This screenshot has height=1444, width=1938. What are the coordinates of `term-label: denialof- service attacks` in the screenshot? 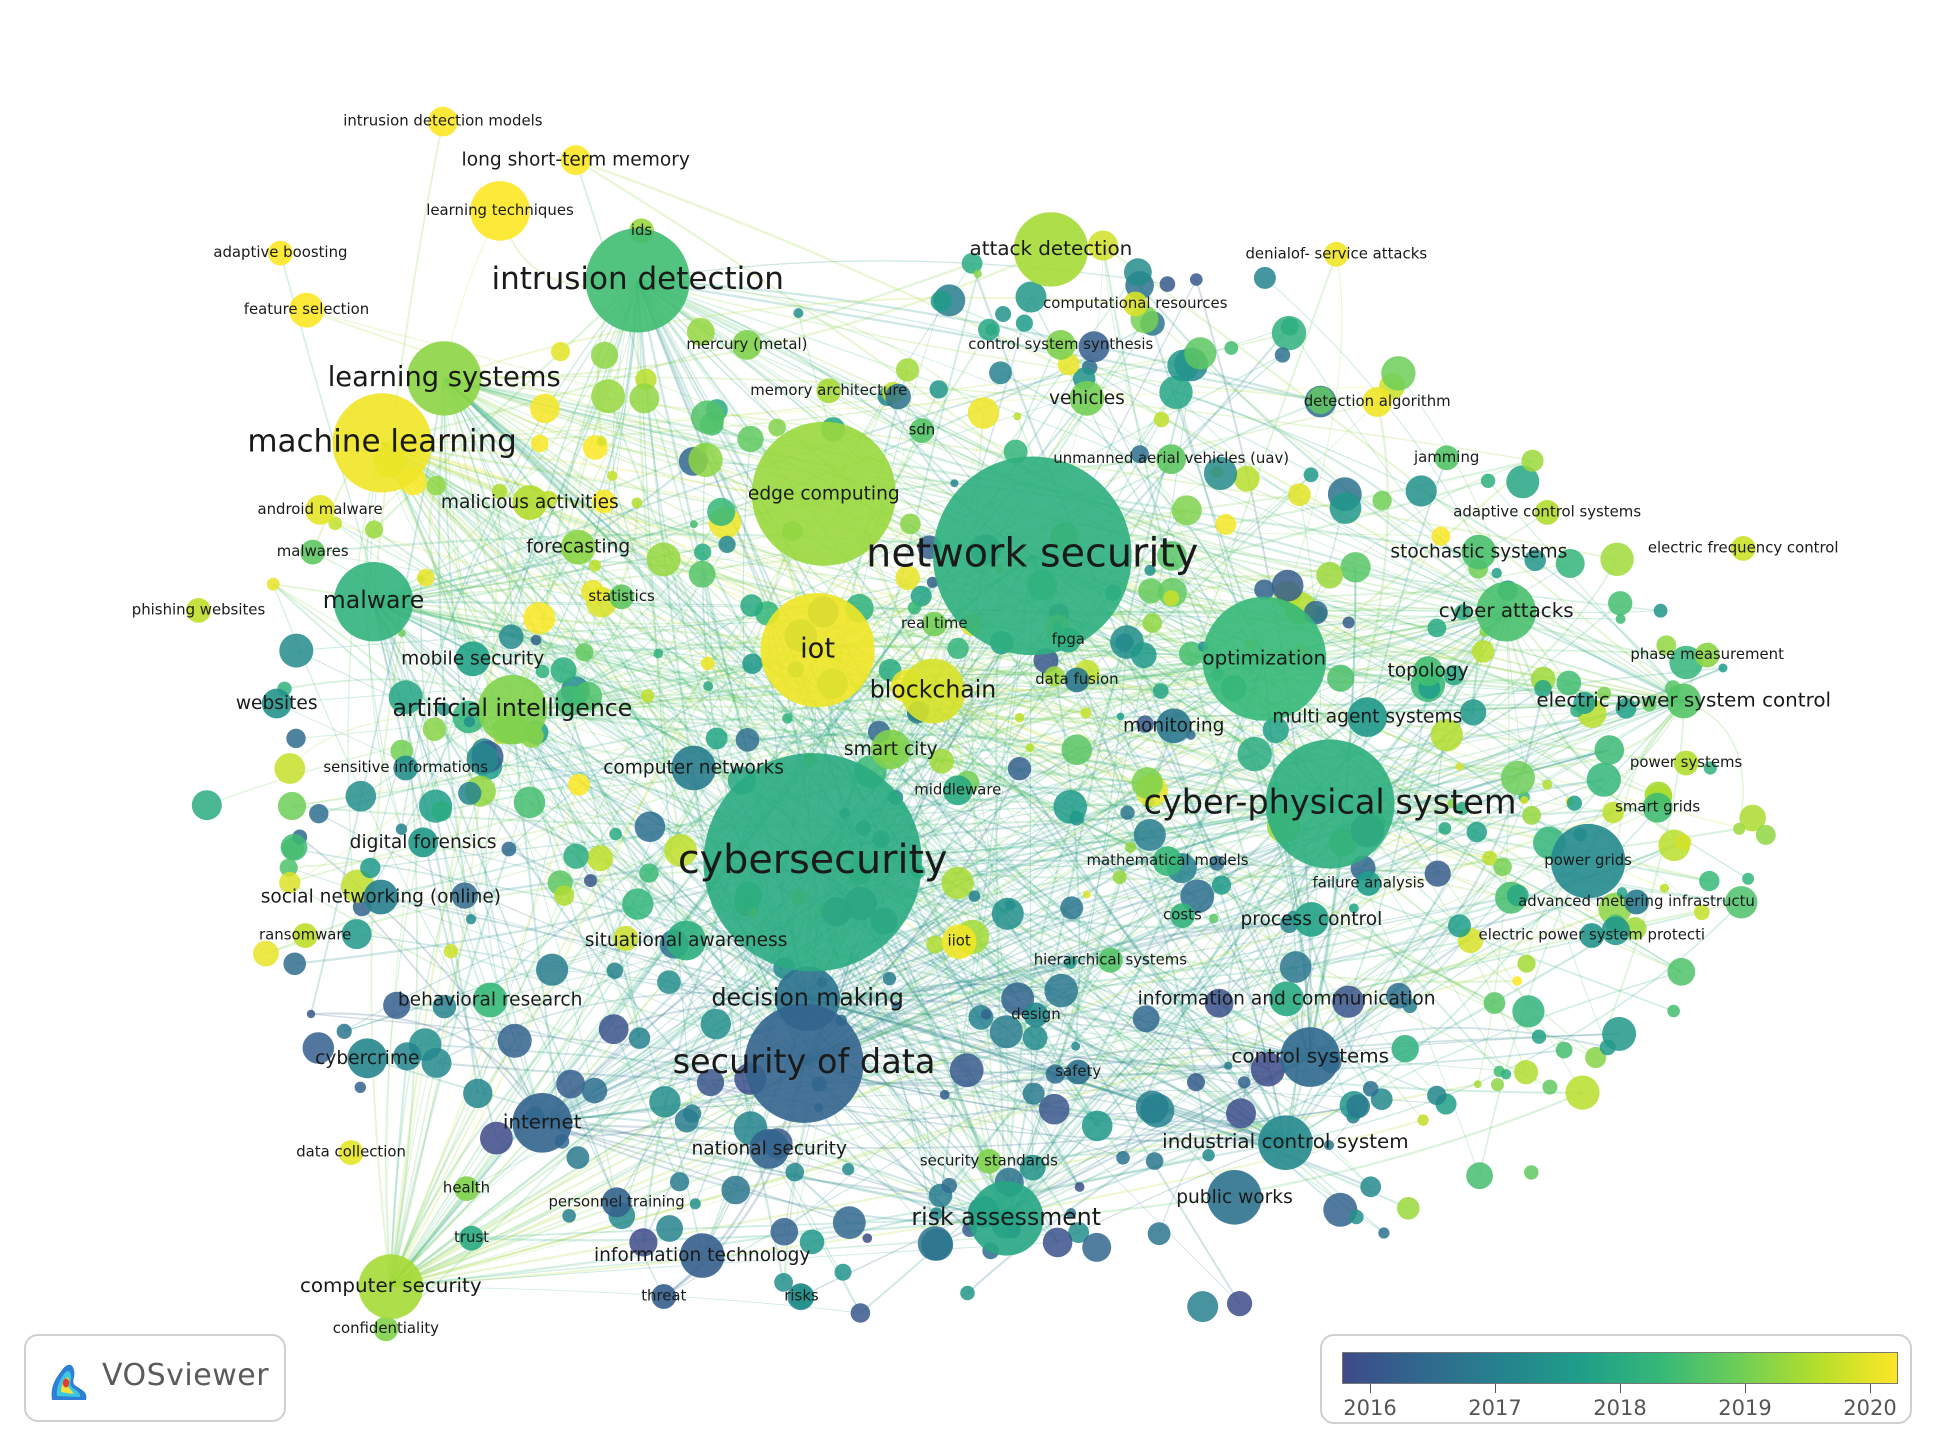 It's located at (1336, 253).